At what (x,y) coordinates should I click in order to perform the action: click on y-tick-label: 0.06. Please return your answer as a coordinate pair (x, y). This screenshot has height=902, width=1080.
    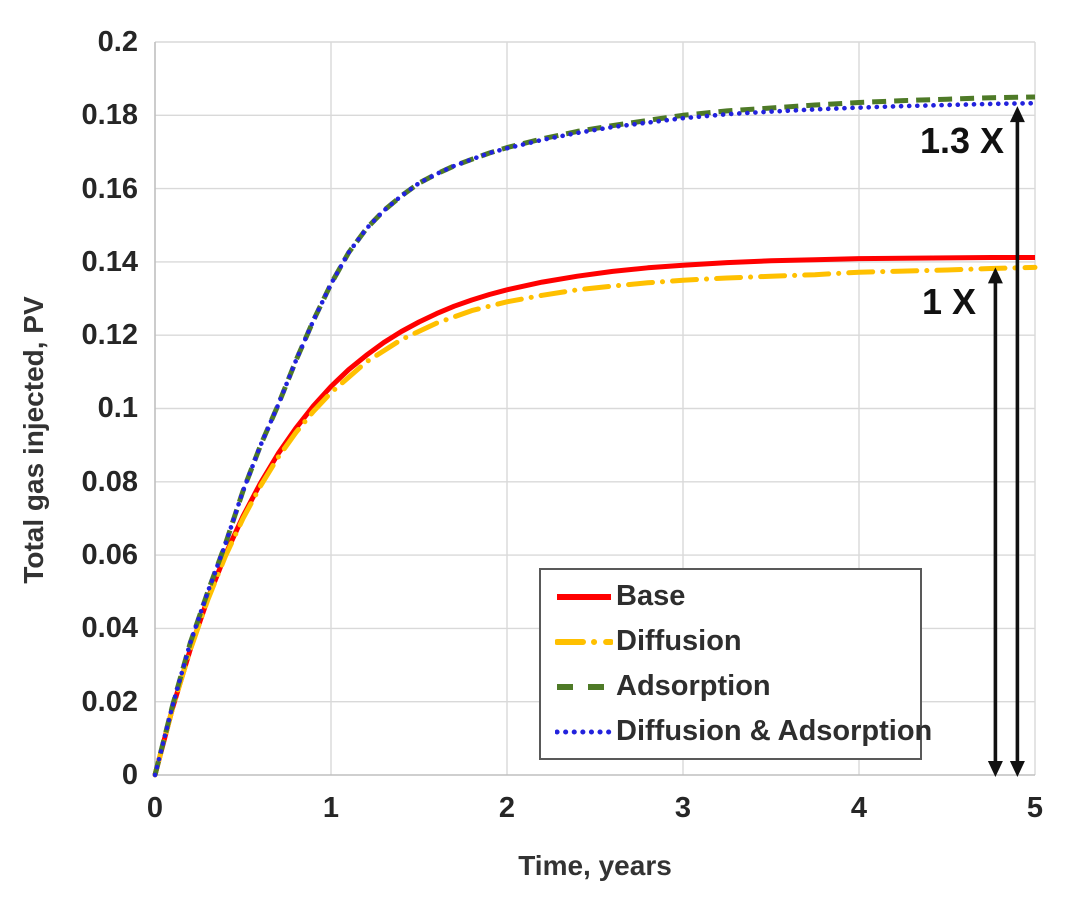
    Looking at the image, I should click on (109, 555).